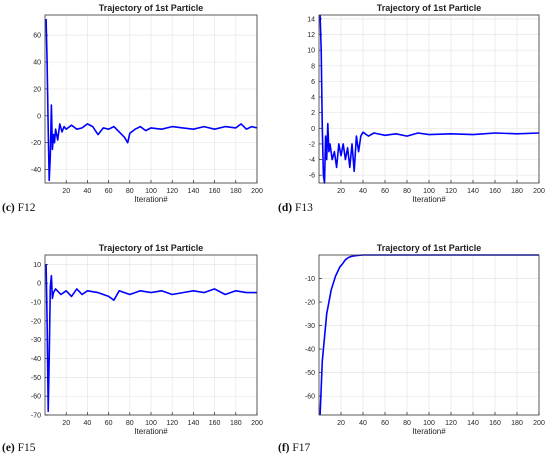  Describe the element at coordinates (19, 448) in the screenshot. I see `caption-e: (e) F15` at that location.